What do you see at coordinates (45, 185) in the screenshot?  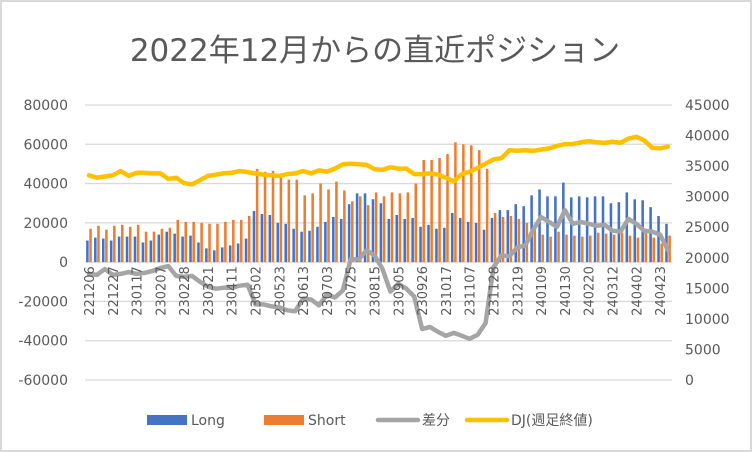 I see `y-tick-label: 40000` at bounding box center [45, 185].